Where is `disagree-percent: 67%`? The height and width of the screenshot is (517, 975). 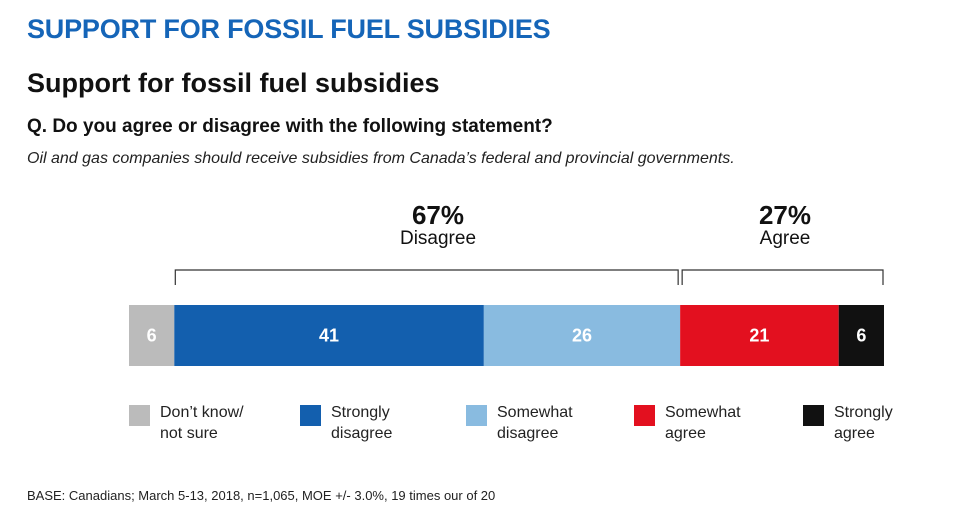 disagree-percent: 67% is located at coordinates (438, 215).